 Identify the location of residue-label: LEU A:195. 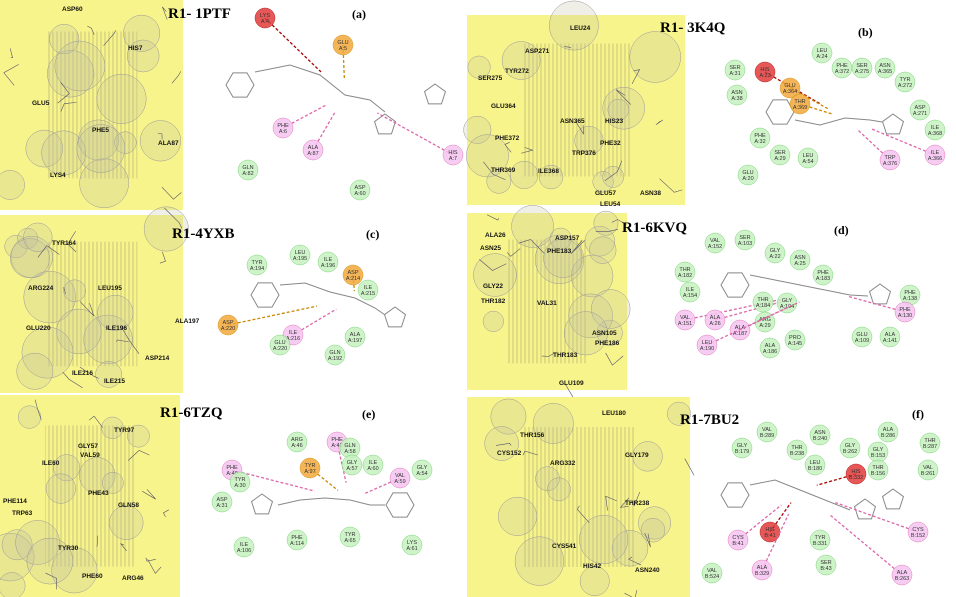
(300, 256).